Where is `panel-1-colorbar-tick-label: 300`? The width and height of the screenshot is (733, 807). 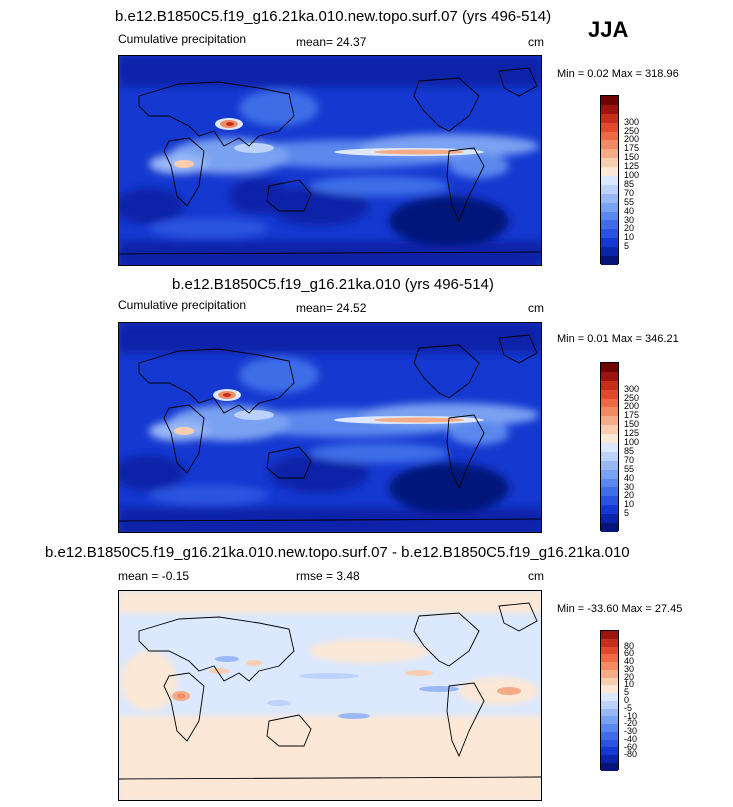 panel-1-colorbar-tick-label: 300 is located at coordinates (632, 121).